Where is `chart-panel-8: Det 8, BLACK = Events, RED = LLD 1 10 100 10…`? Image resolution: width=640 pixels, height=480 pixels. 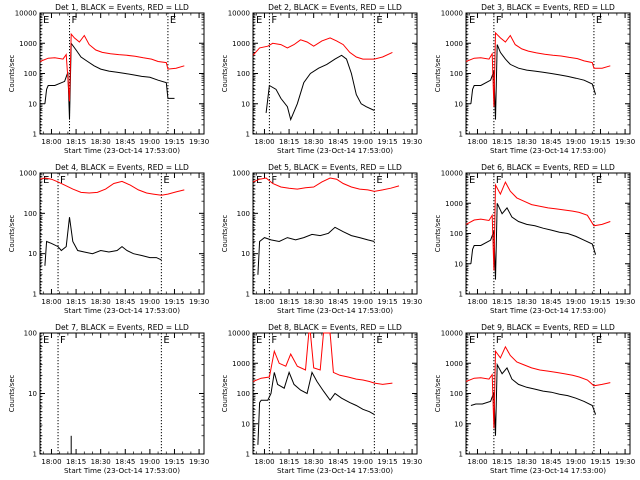
chart-panel-8: Det 8, BLACK = Events, RED = LLD 1 10 100 10… is located at coordinates (321, 399).